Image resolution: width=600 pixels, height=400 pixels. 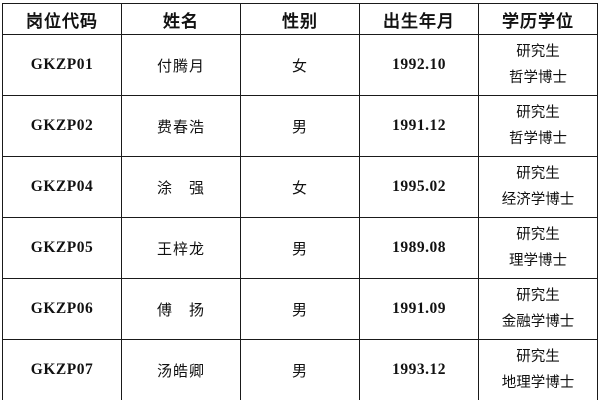 I want to click on header-education-degree: 学历学位, so click(x=538, y=19).